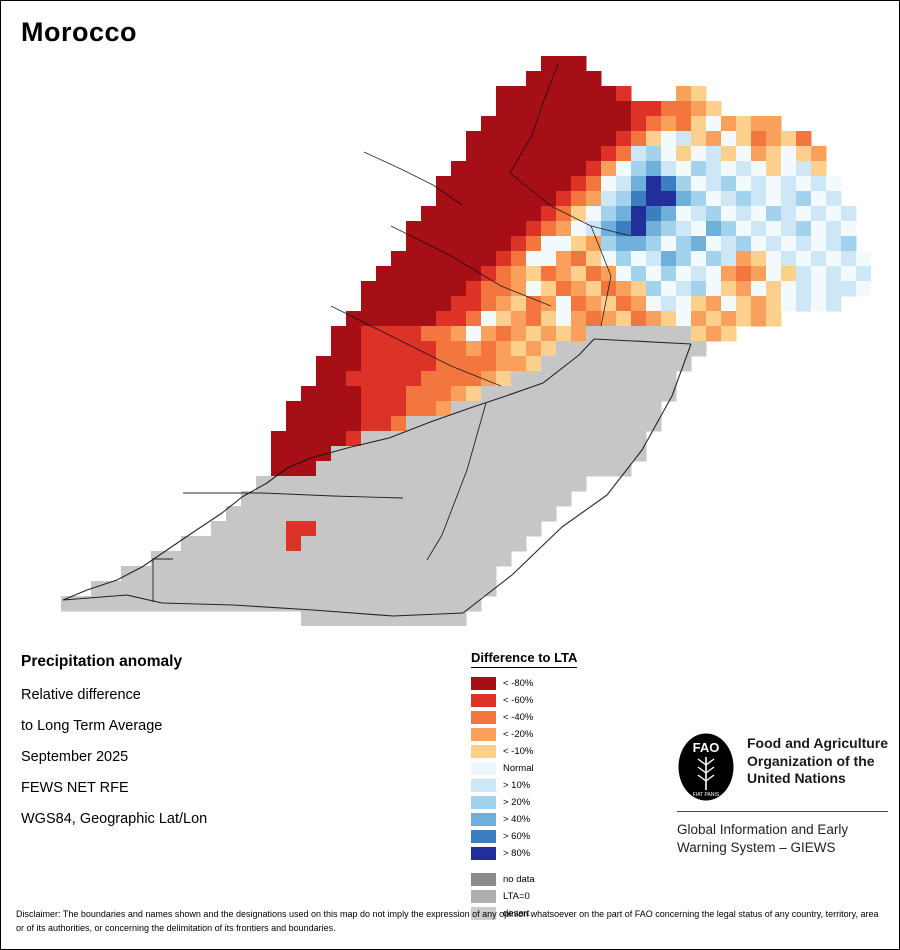 The height and width of the screenshot is (950, 900). Describe the element at coordinates (518, 734) in the screenshot. I see `legend-label: < -20%` at that location.